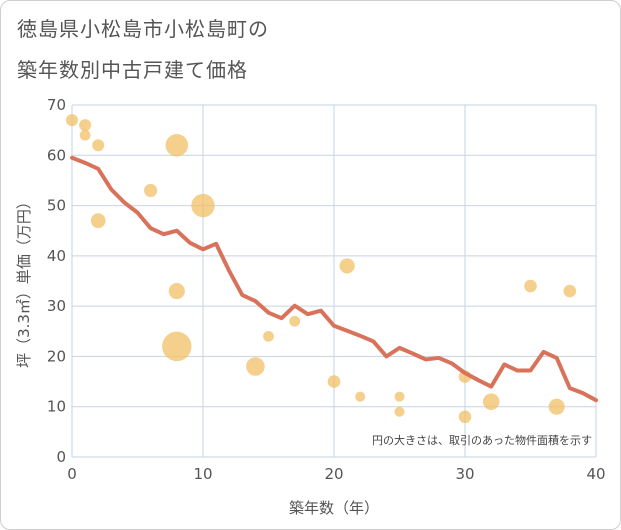 Image resolution: width=621 pixels, height=530 pixels. Describe the element at coordinates (464, 474) in the screenshot. I see `x-tick-label-30: 30` at that location.